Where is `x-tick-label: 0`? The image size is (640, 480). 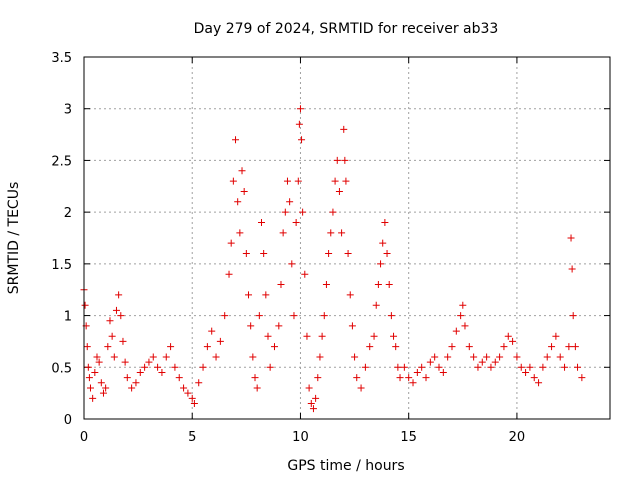
x-tick-label: 0 is located at coordinates (84, 437).